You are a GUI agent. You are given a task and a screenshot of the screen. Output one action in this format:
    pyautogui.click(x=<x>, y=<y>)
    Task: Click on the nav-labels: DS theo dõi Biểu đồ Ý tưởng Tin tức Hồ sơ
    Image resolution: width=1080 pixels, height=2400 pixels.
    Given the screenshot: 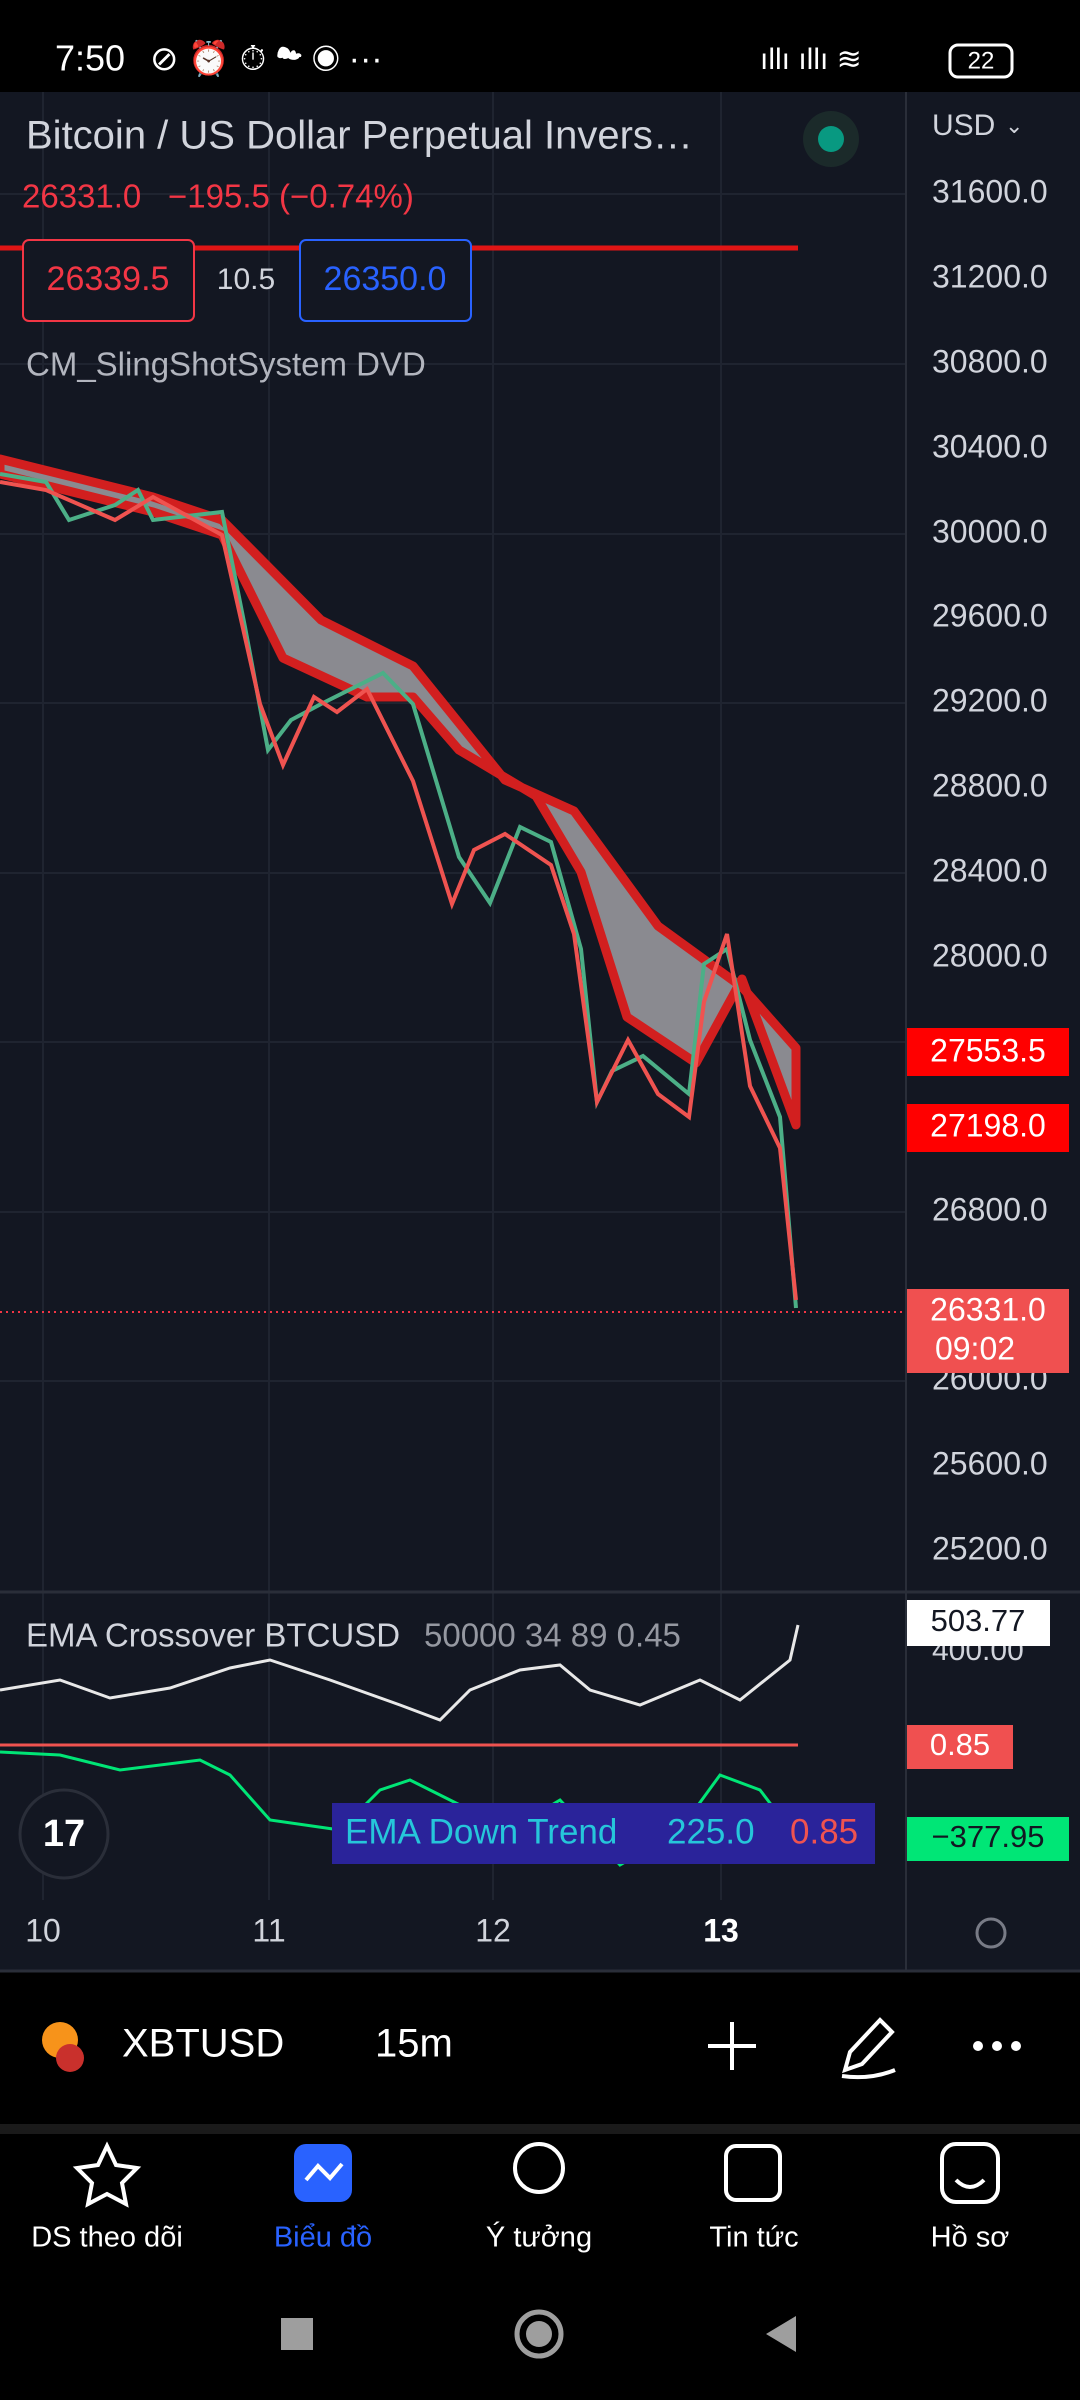 What is the action you would take?
    pyautogui.click(x=520, y=2237)
    